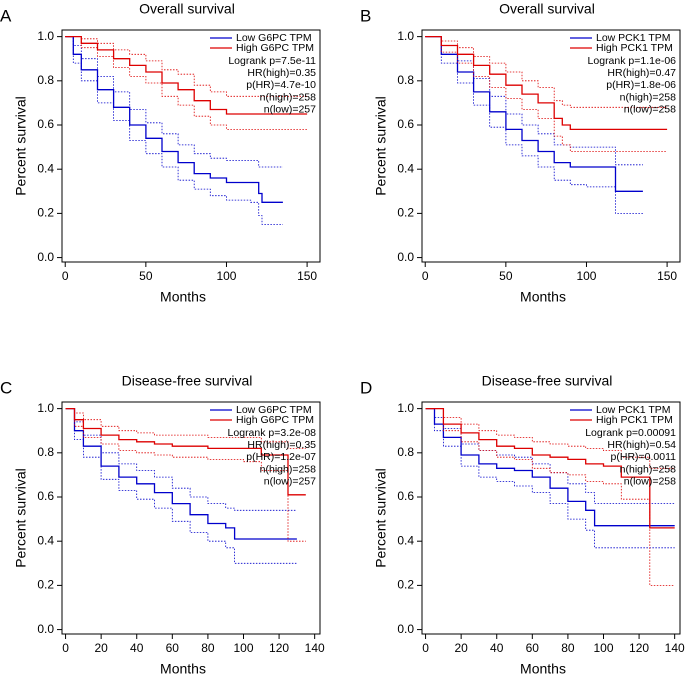 The width and height of the screenshot is (692, 676). What do you see at coordinates (568, 648) in the screenshot?
I see `x-tick-label: 80` at bounding box center [568, 648].